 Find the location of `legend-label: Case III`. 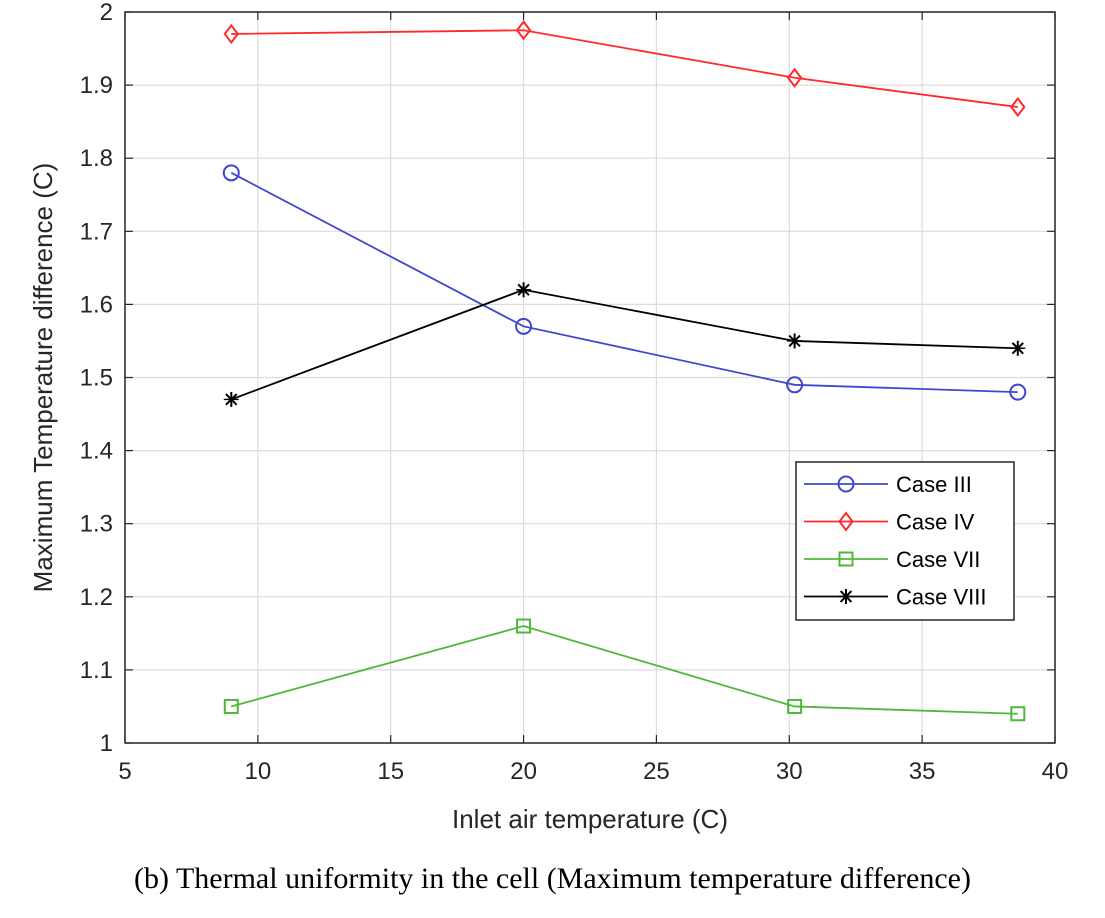

legend-label: Case III is located at coordinates (934, 484).